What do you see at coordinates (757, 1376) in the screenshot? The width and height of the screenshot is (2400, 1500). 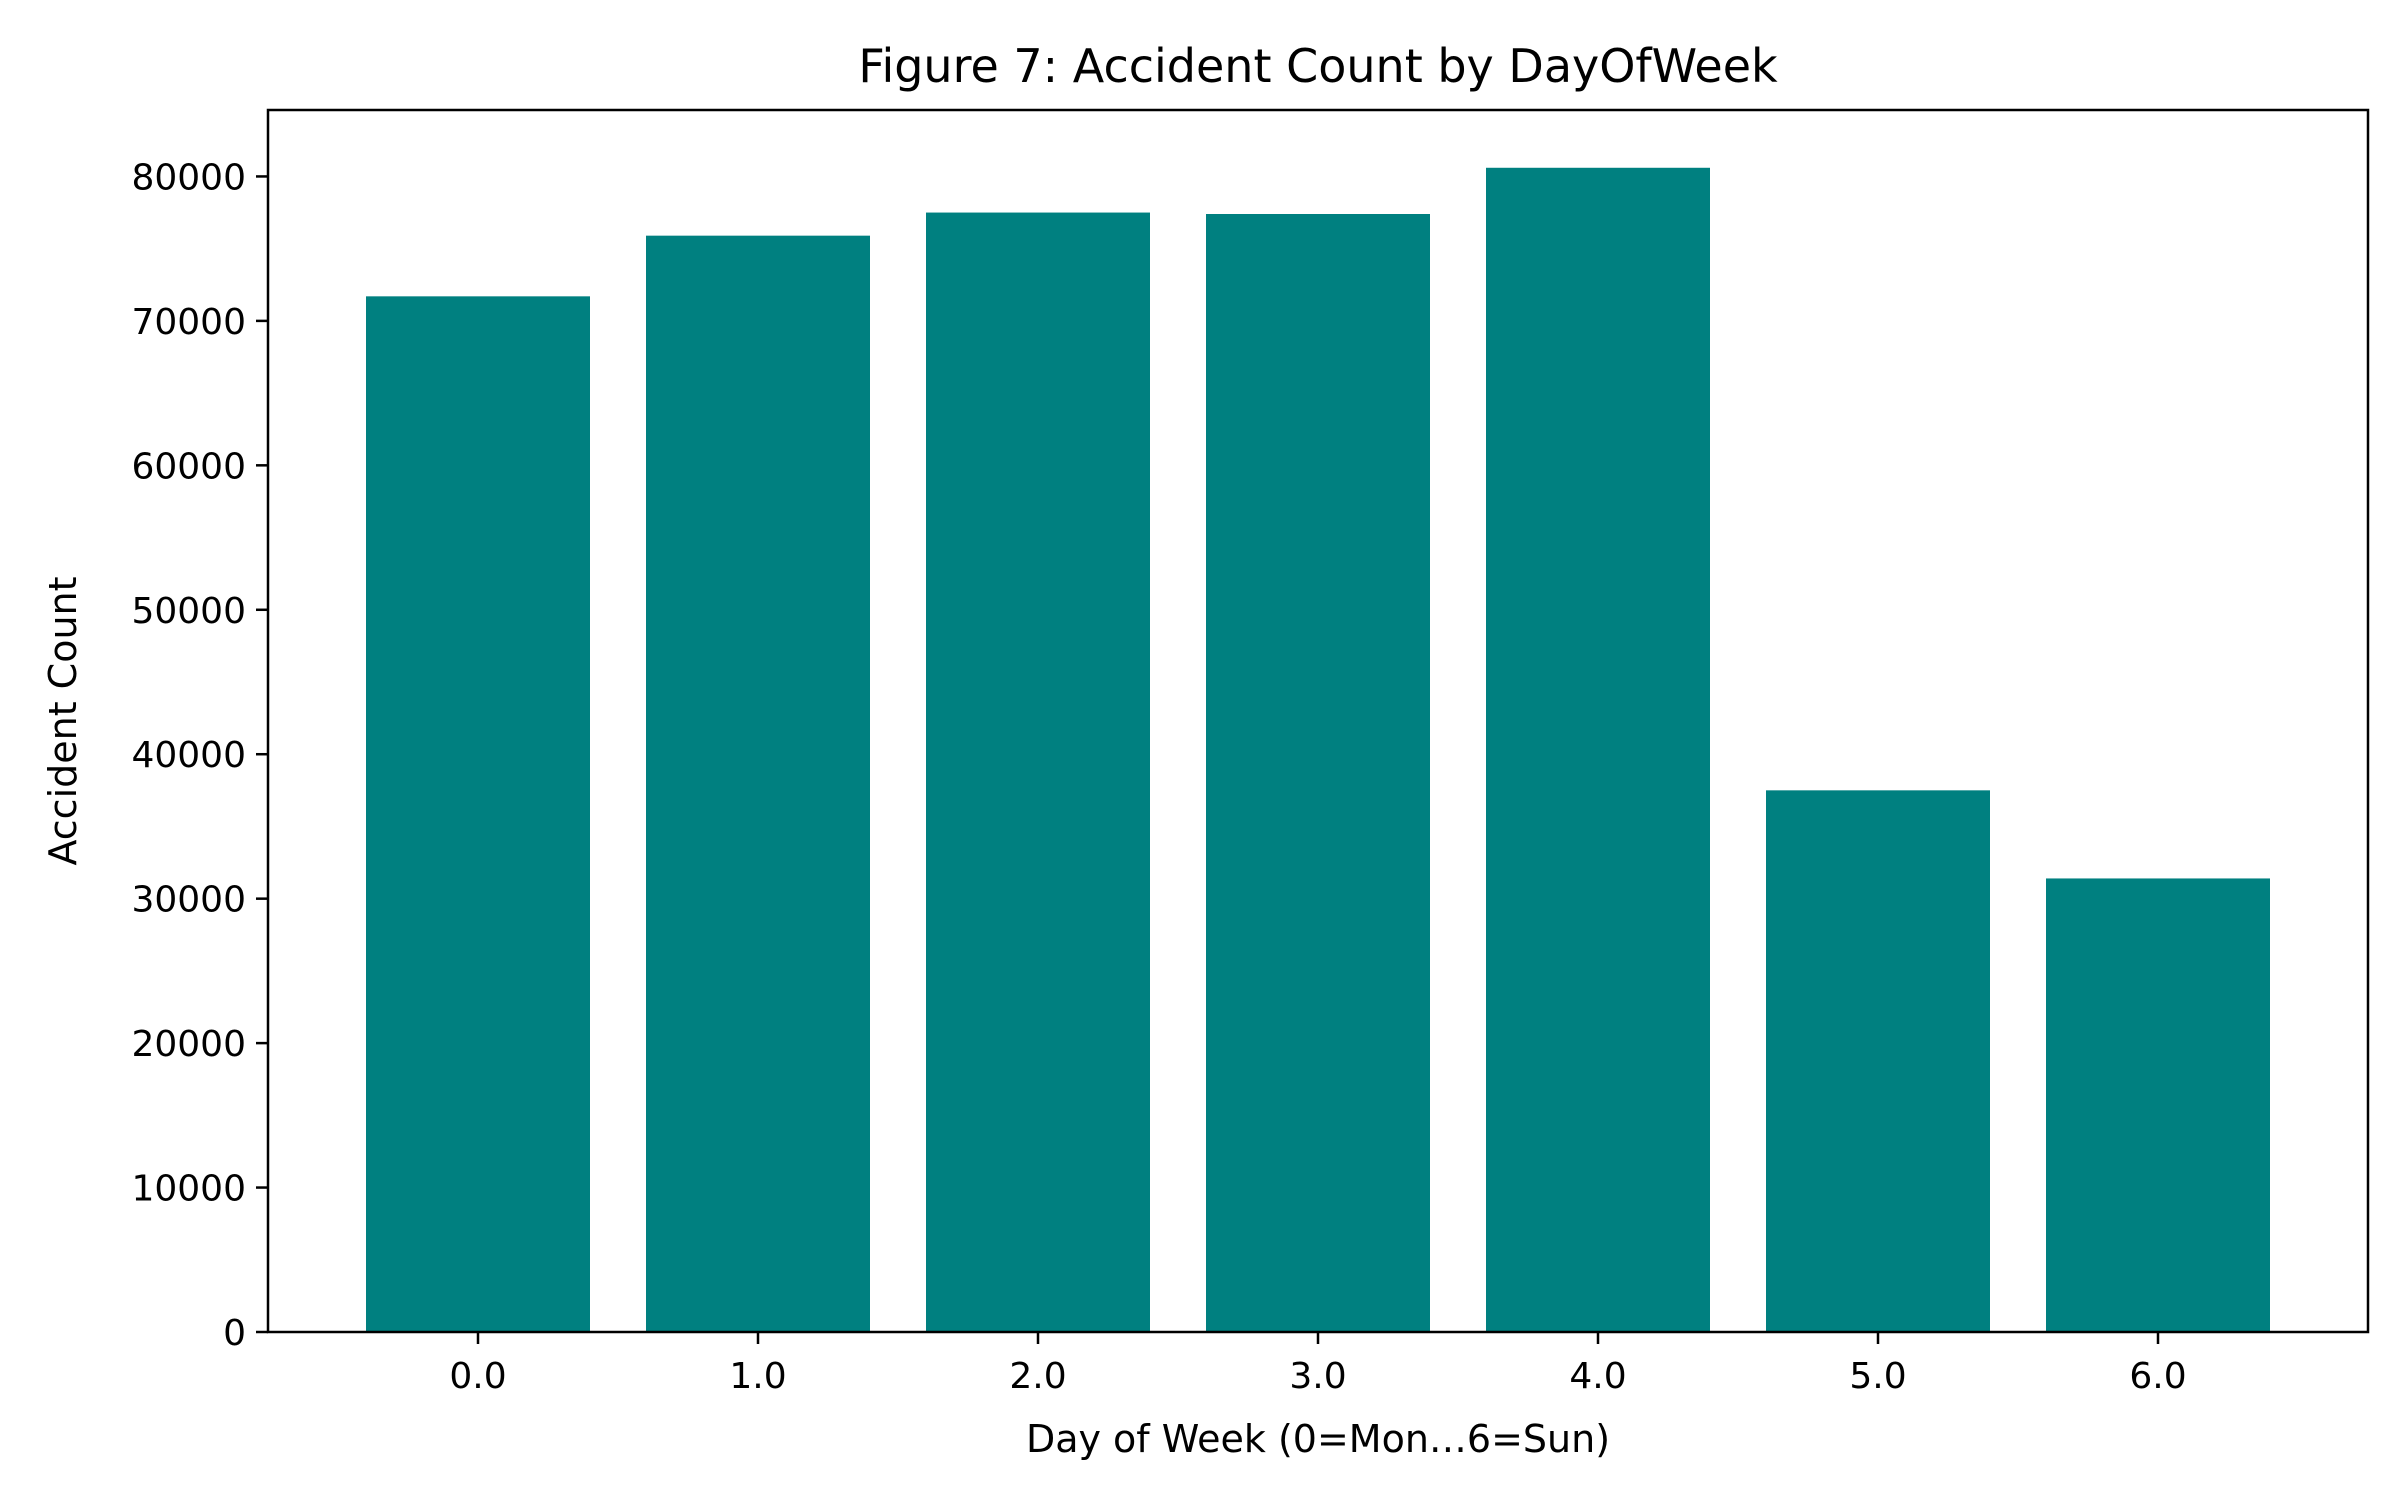 I see `x-tick-label: 1.0` at bounding box center [757, 1376].